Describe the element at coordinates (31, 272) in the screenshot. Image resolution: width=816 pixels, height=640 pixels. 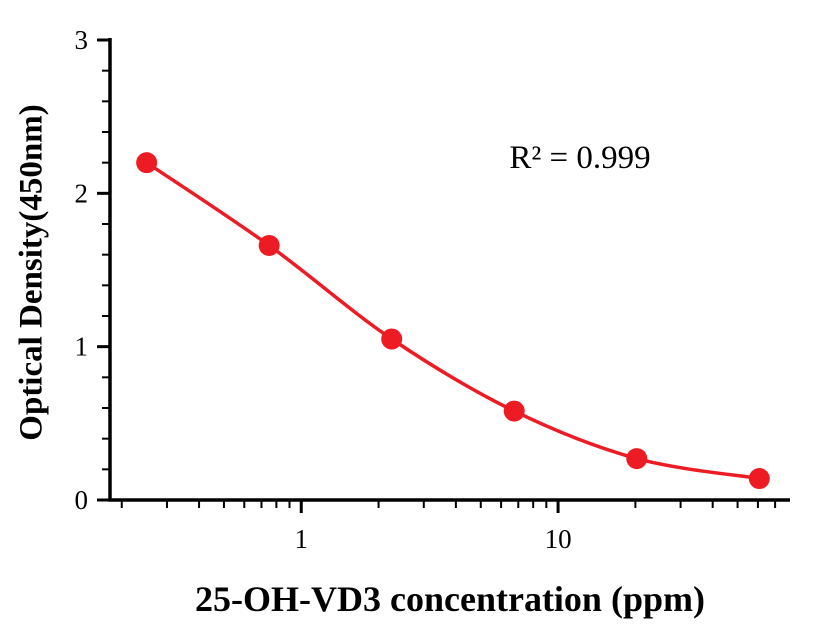
I see `y-axis-label: Optical Density(450nm)` at that location.